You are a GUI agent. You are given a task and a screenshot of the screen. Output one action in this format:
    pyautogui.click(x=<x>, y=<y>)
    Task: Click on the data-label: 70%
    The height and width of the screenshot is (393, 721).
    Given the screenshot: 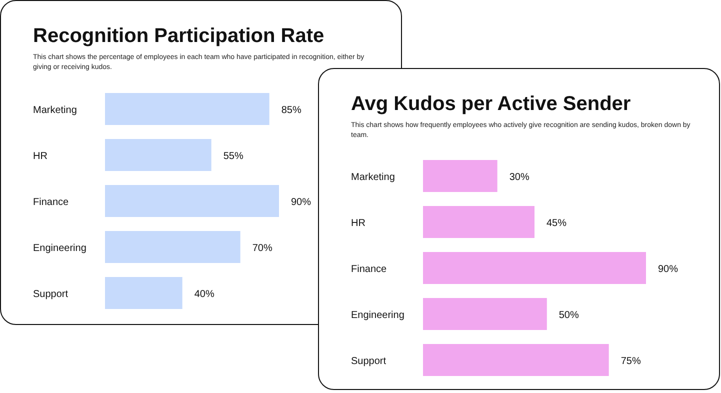 What is the action you would take?
    pyautogui.click(x=262, y=248)
    